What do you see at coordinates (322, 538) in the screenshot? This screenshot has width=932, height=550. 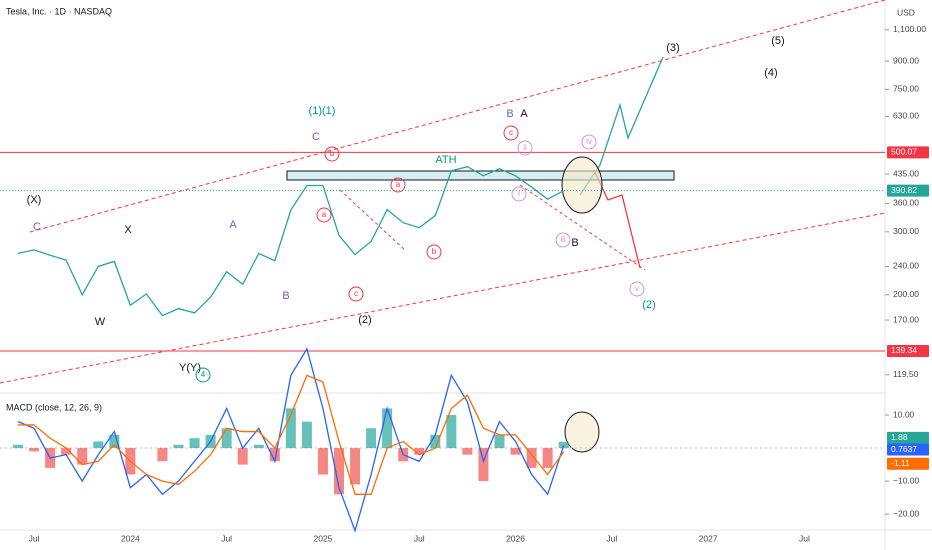 I see `x-tick-label: 2025` at bounding box center [322, 538].